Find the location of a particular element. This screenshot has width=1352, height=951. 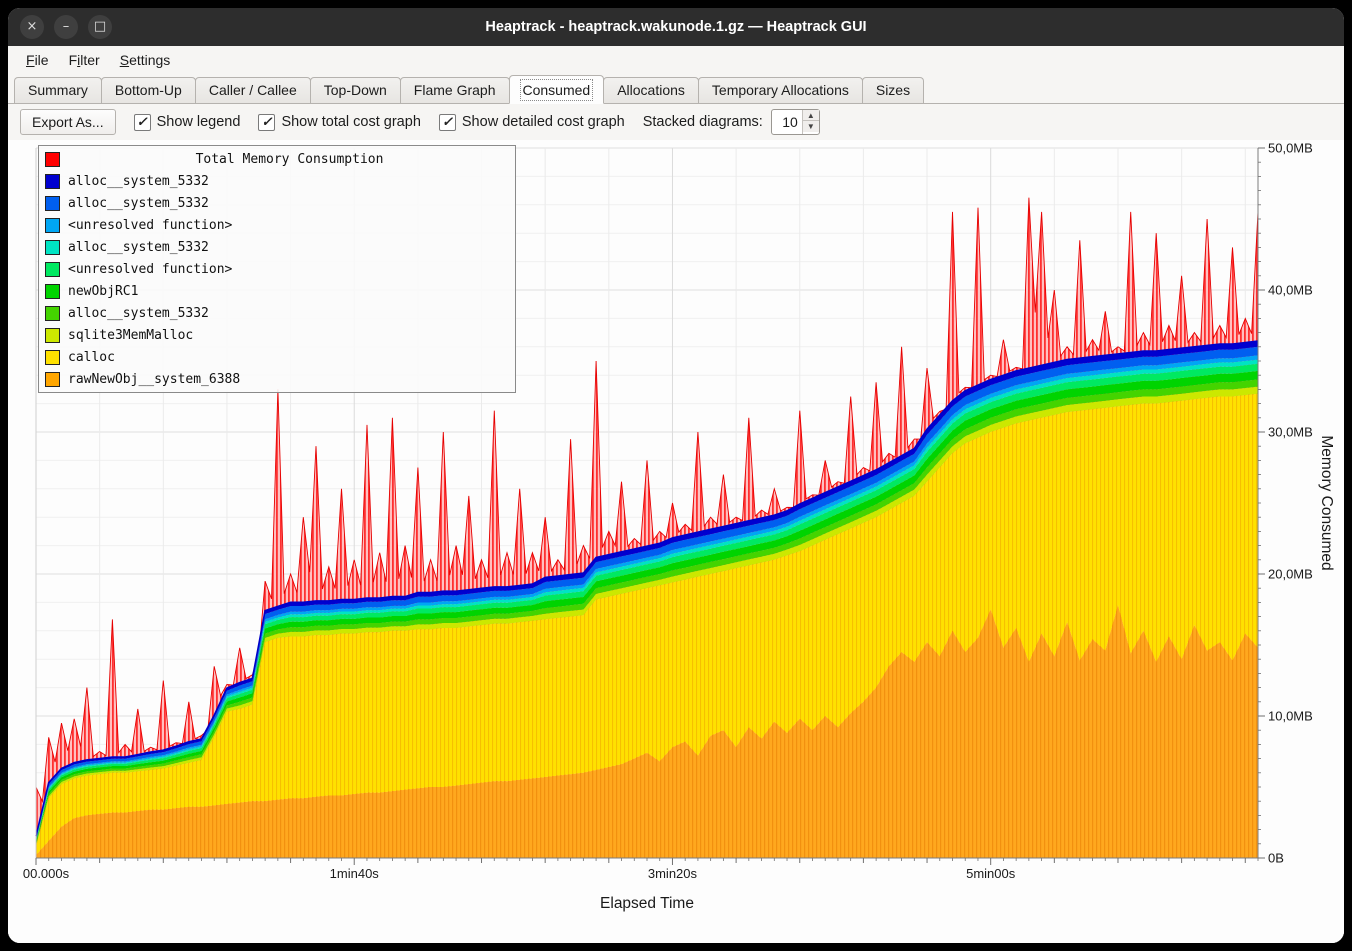

legend-item: sqlite3MemMalloc is located at coordinates (277, 335).